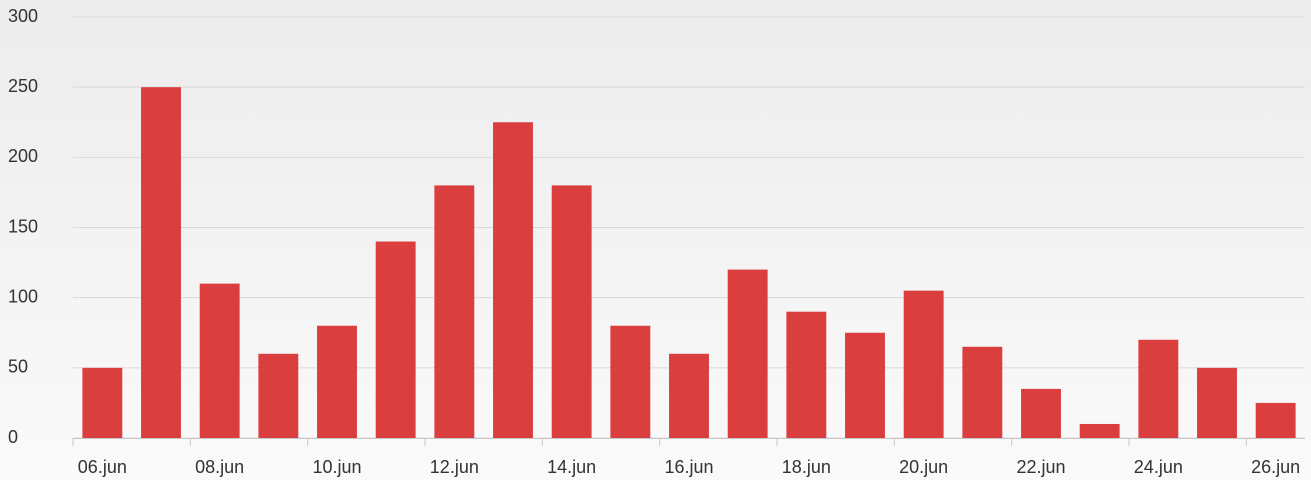  I want to click on y-tick-label: 100, so click(23, 296).